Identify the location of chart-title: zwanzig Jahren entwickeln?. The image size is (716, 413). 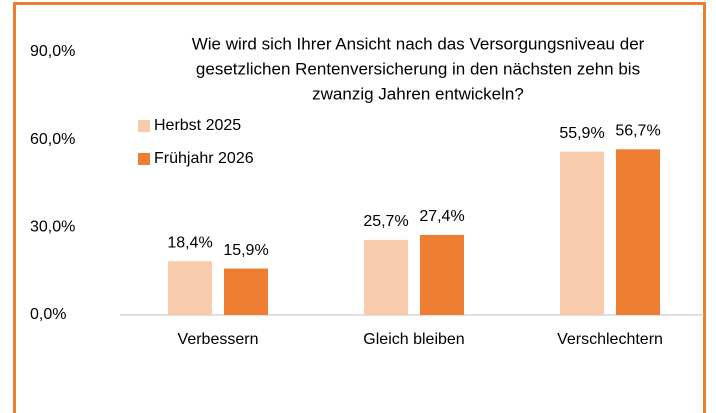
(418, 93).